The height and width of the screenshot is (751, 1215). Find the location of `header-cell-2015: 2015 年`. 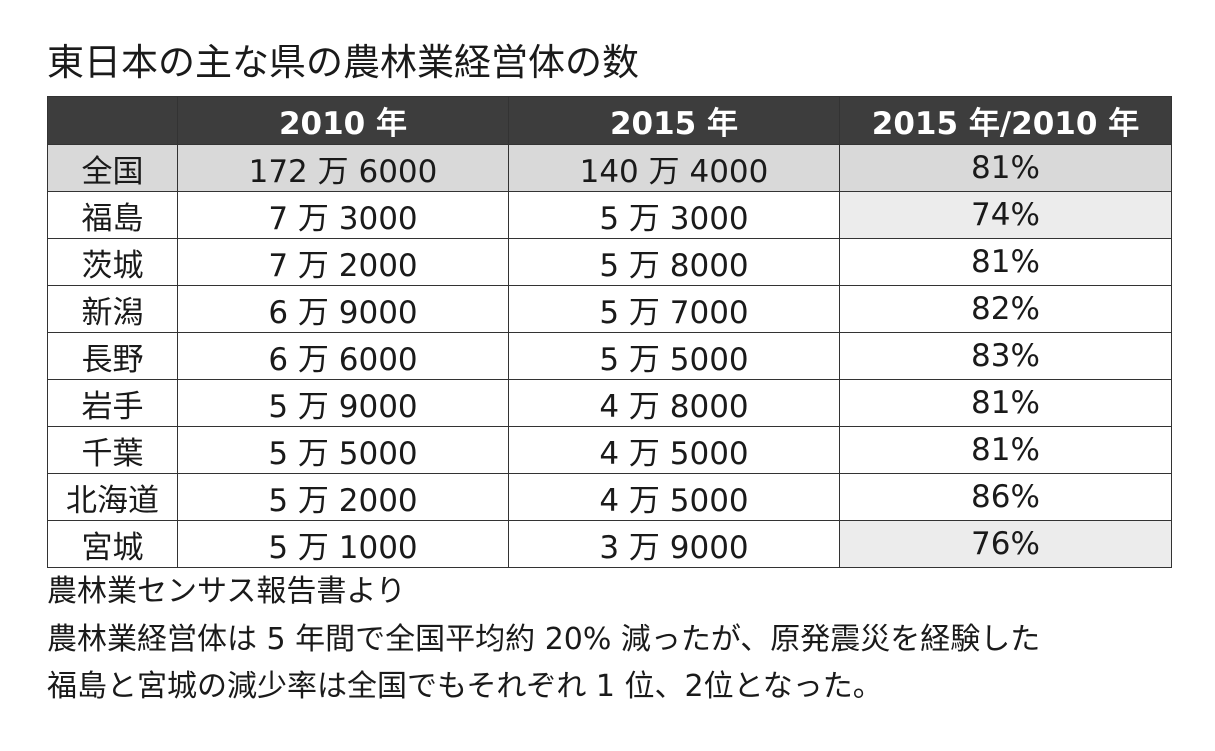

header-cell-2015: 2015 年 is located at coordinates (674, 120).